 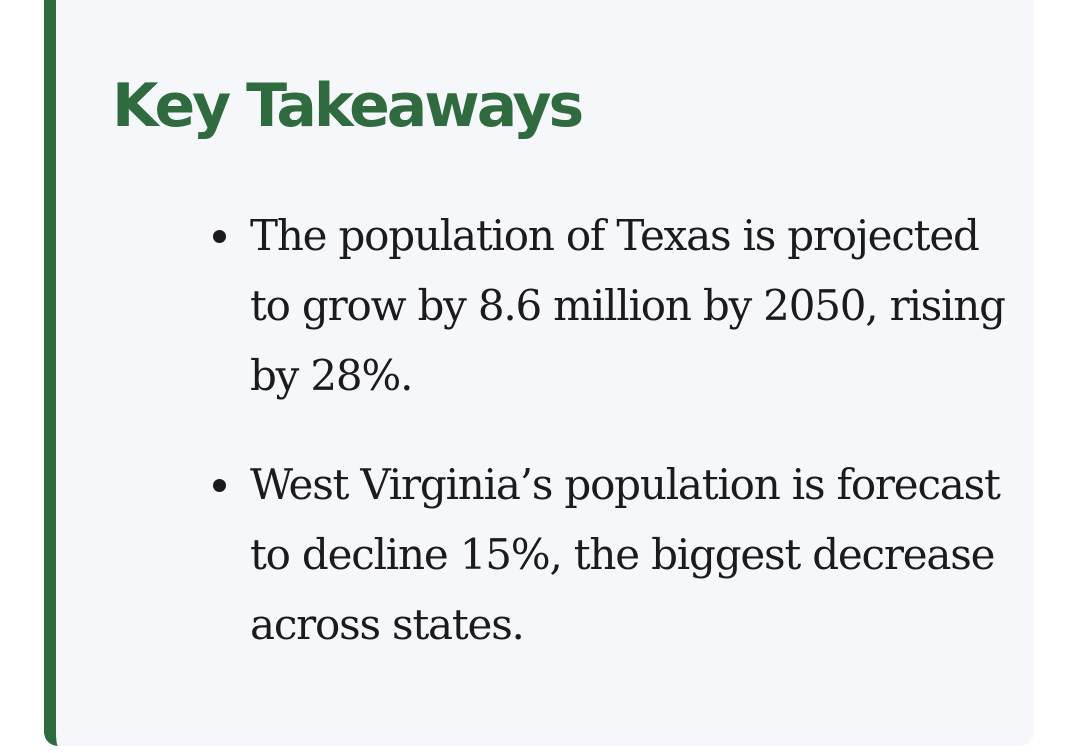 I want to click on key-takeaways-title: Key Takeaways, so click(x=348, y=106).